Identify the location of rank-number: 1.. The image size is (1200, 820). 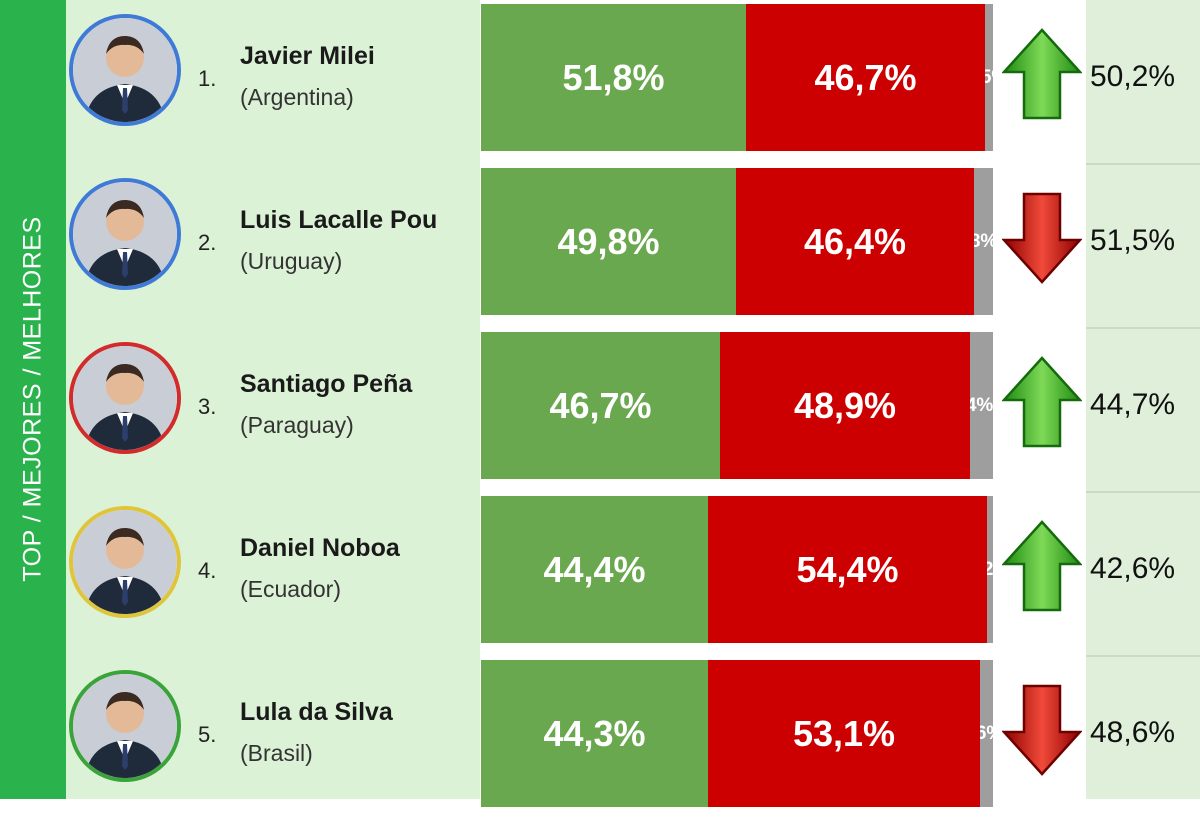
(207, 78).